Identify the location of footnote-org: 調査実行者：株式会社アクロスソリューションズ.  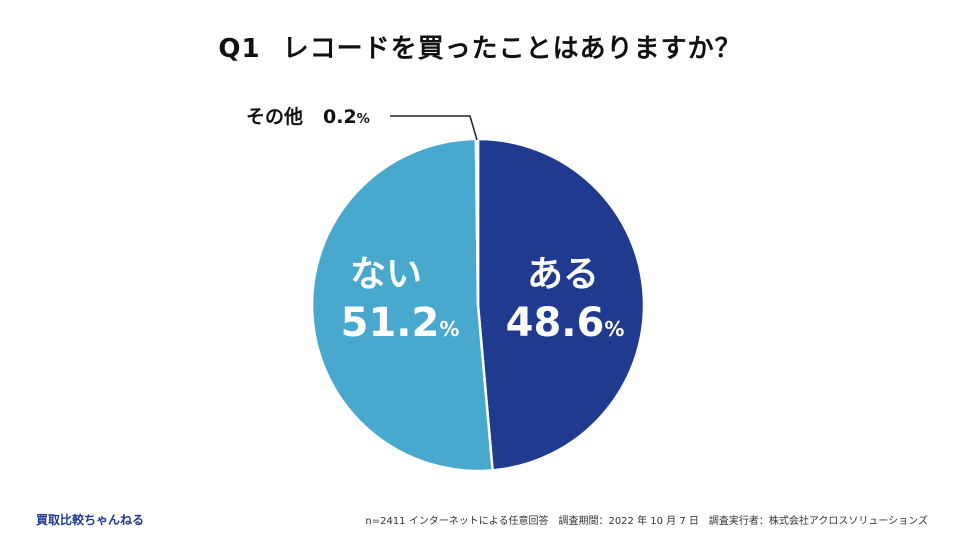
(818, 521).